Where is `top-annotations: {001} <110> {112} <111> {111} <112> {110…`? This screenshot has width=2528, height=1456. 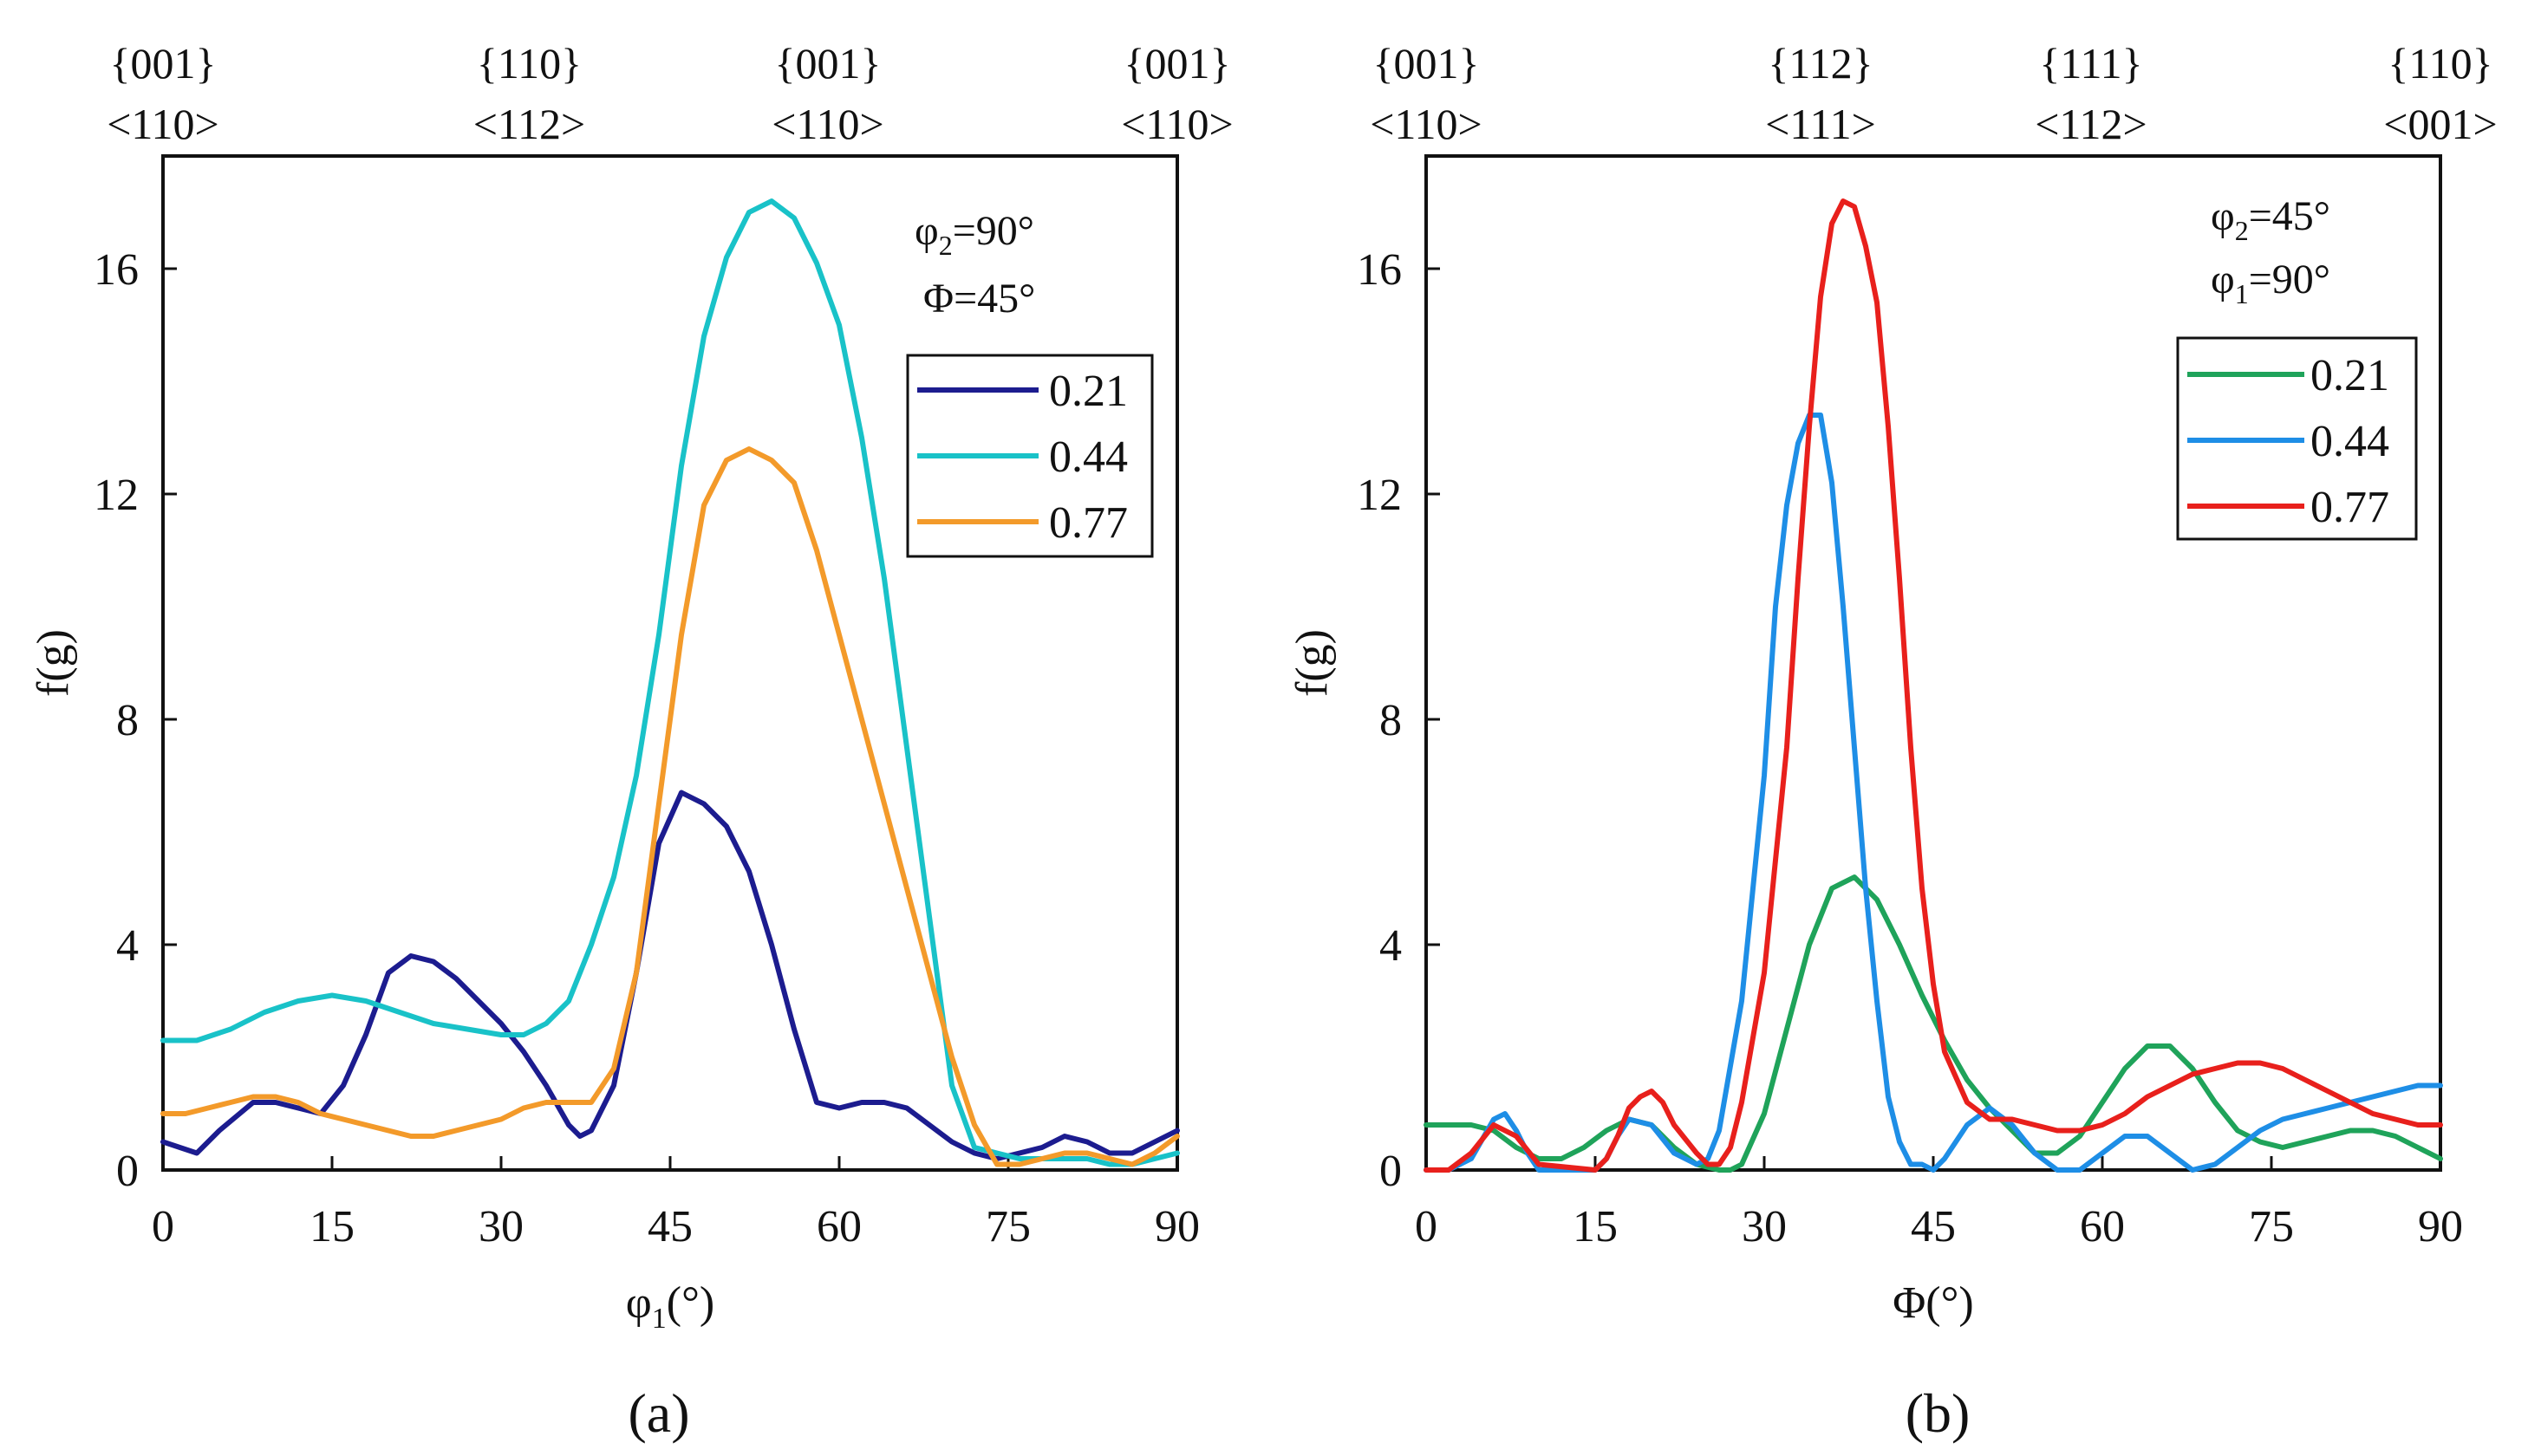 top-annotations: {001} <110> {112} <111> {111} <112> {110… is located at coordinates (1933, 93).